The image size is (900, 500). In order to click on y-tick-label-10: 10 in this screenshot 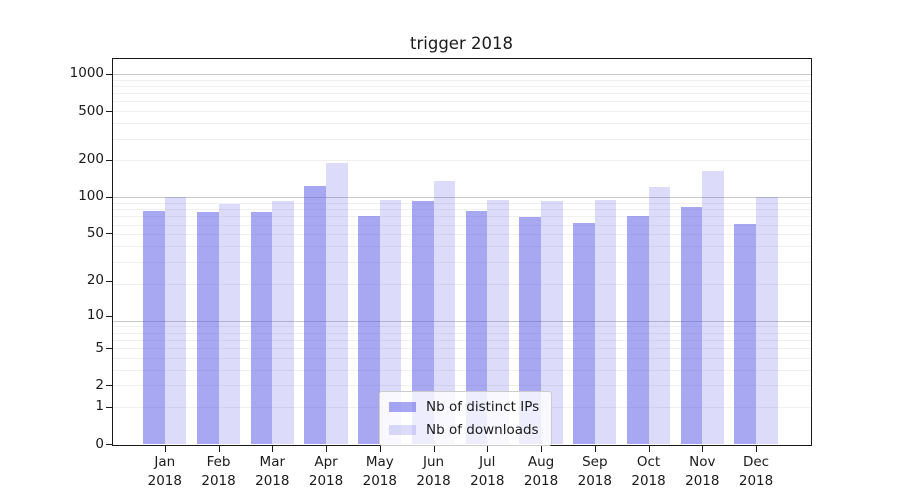, I will do `click(95, 315)`.